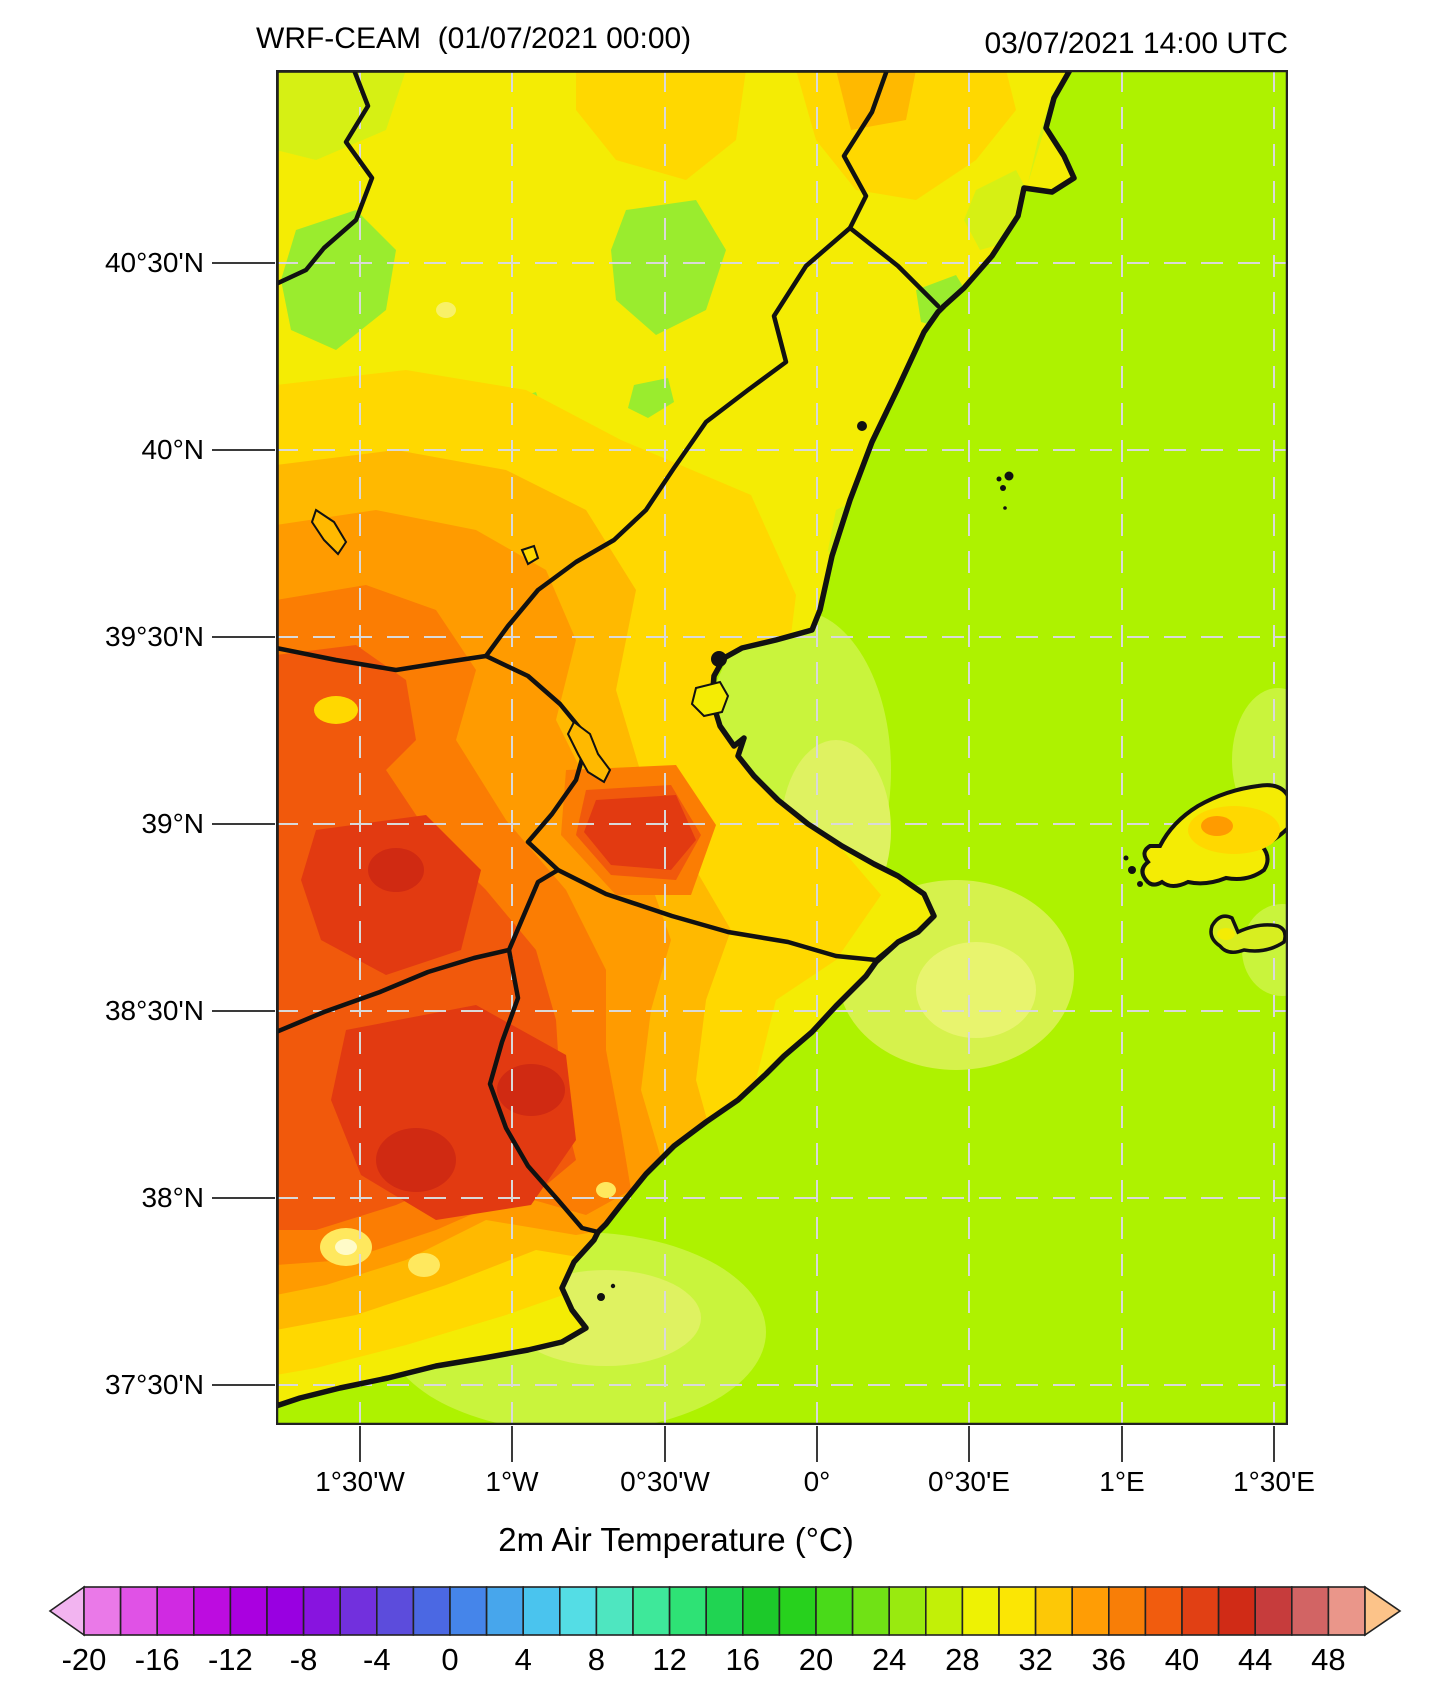  Describe the element at coordinates (154, 262) in the screenshot. I see `lat-label: 40°30'N` at that location.